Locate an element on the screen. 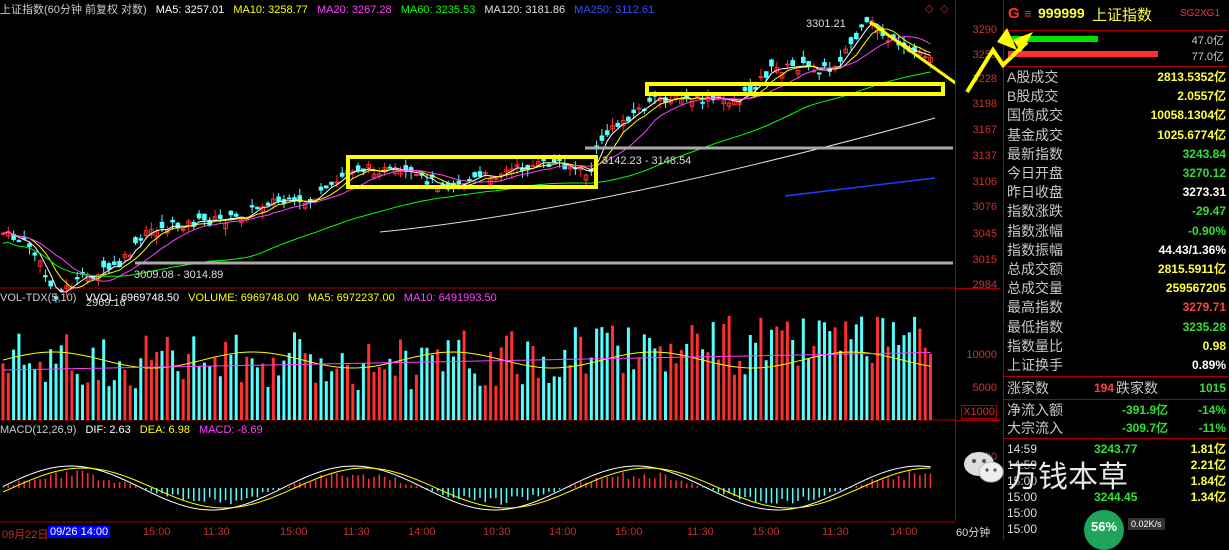 The image size is (1229, 550). tick-volume: 2.21亿 is located at coordinates (1208, 465).